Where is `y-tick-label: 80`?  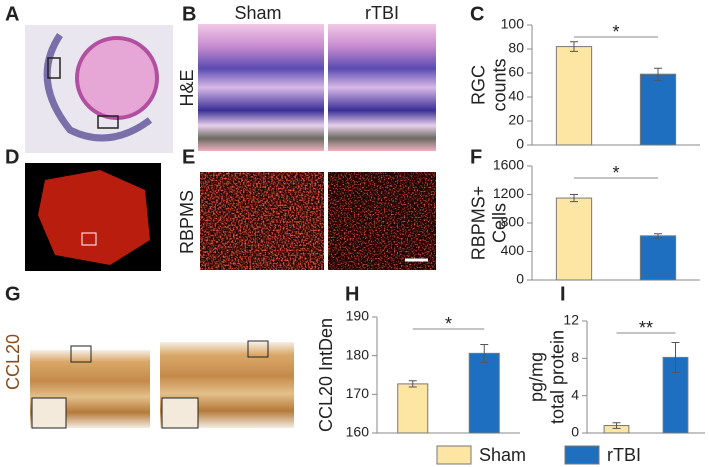 y-tick-label: 80 is located at coordinates (516, 48).